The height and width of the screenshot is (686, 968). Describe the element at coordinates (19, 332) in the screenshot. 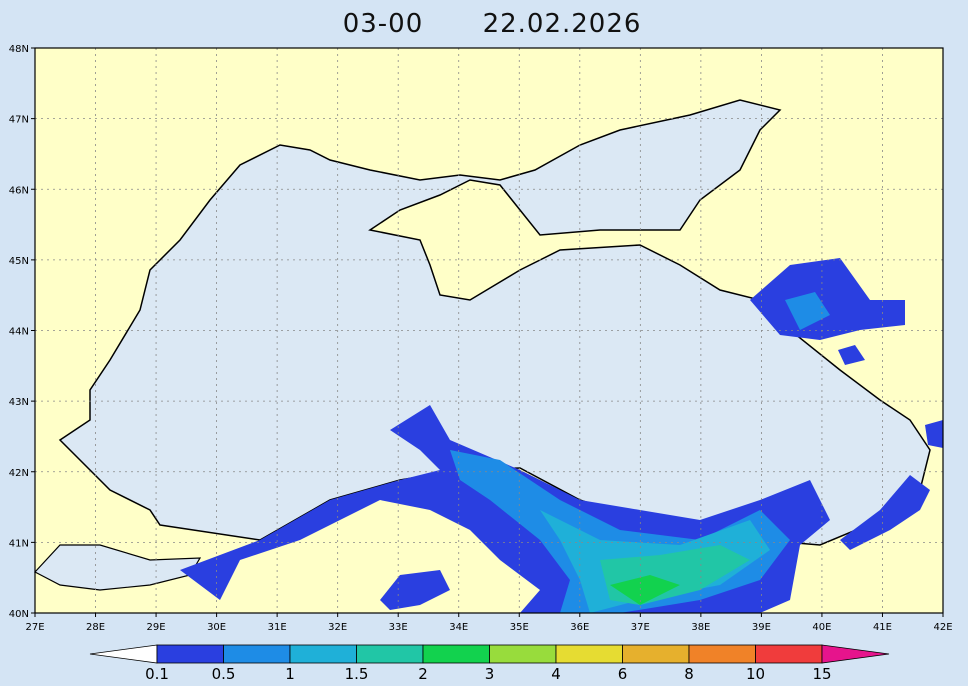

I see `lat-label: 44N` at that location.